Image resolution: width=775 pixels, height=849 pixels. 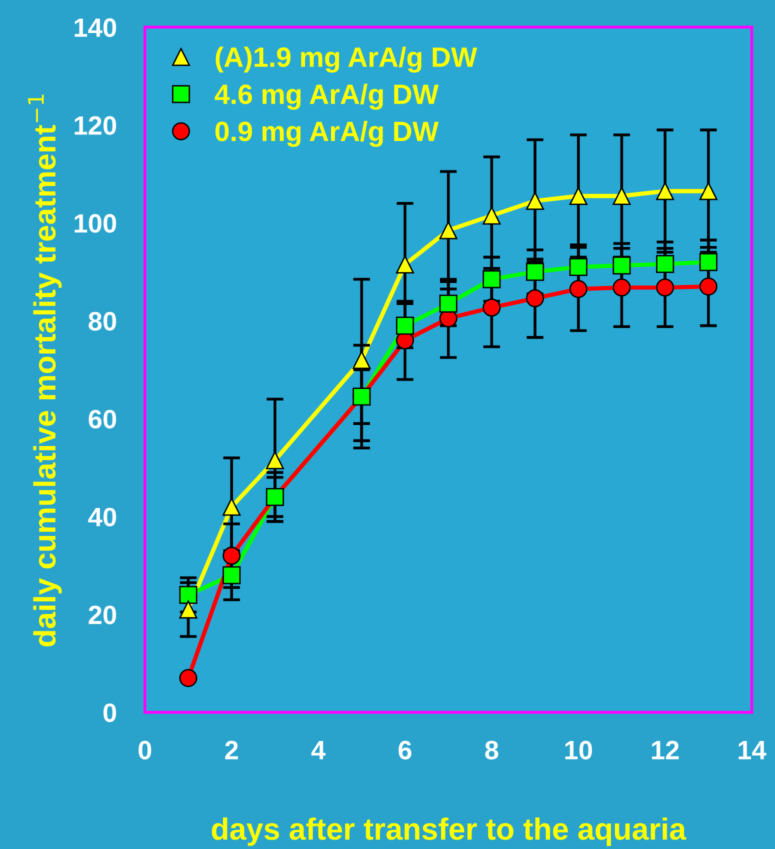 I want to click on x-tick-label: 2, so click(x=231, y=750).